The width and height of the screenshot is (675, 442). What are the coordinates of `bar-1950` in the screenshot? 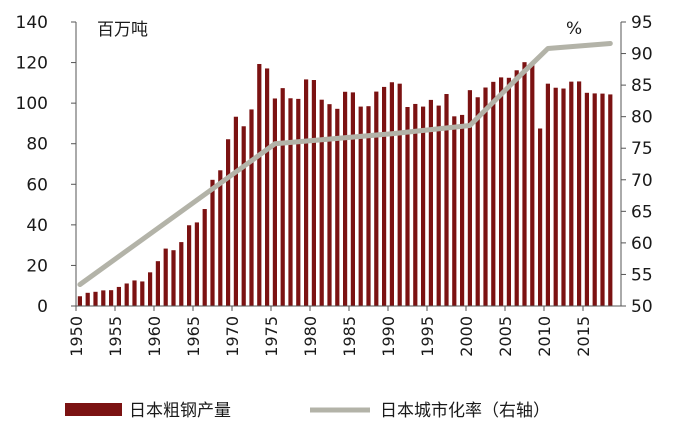 It's located at (79, 301).